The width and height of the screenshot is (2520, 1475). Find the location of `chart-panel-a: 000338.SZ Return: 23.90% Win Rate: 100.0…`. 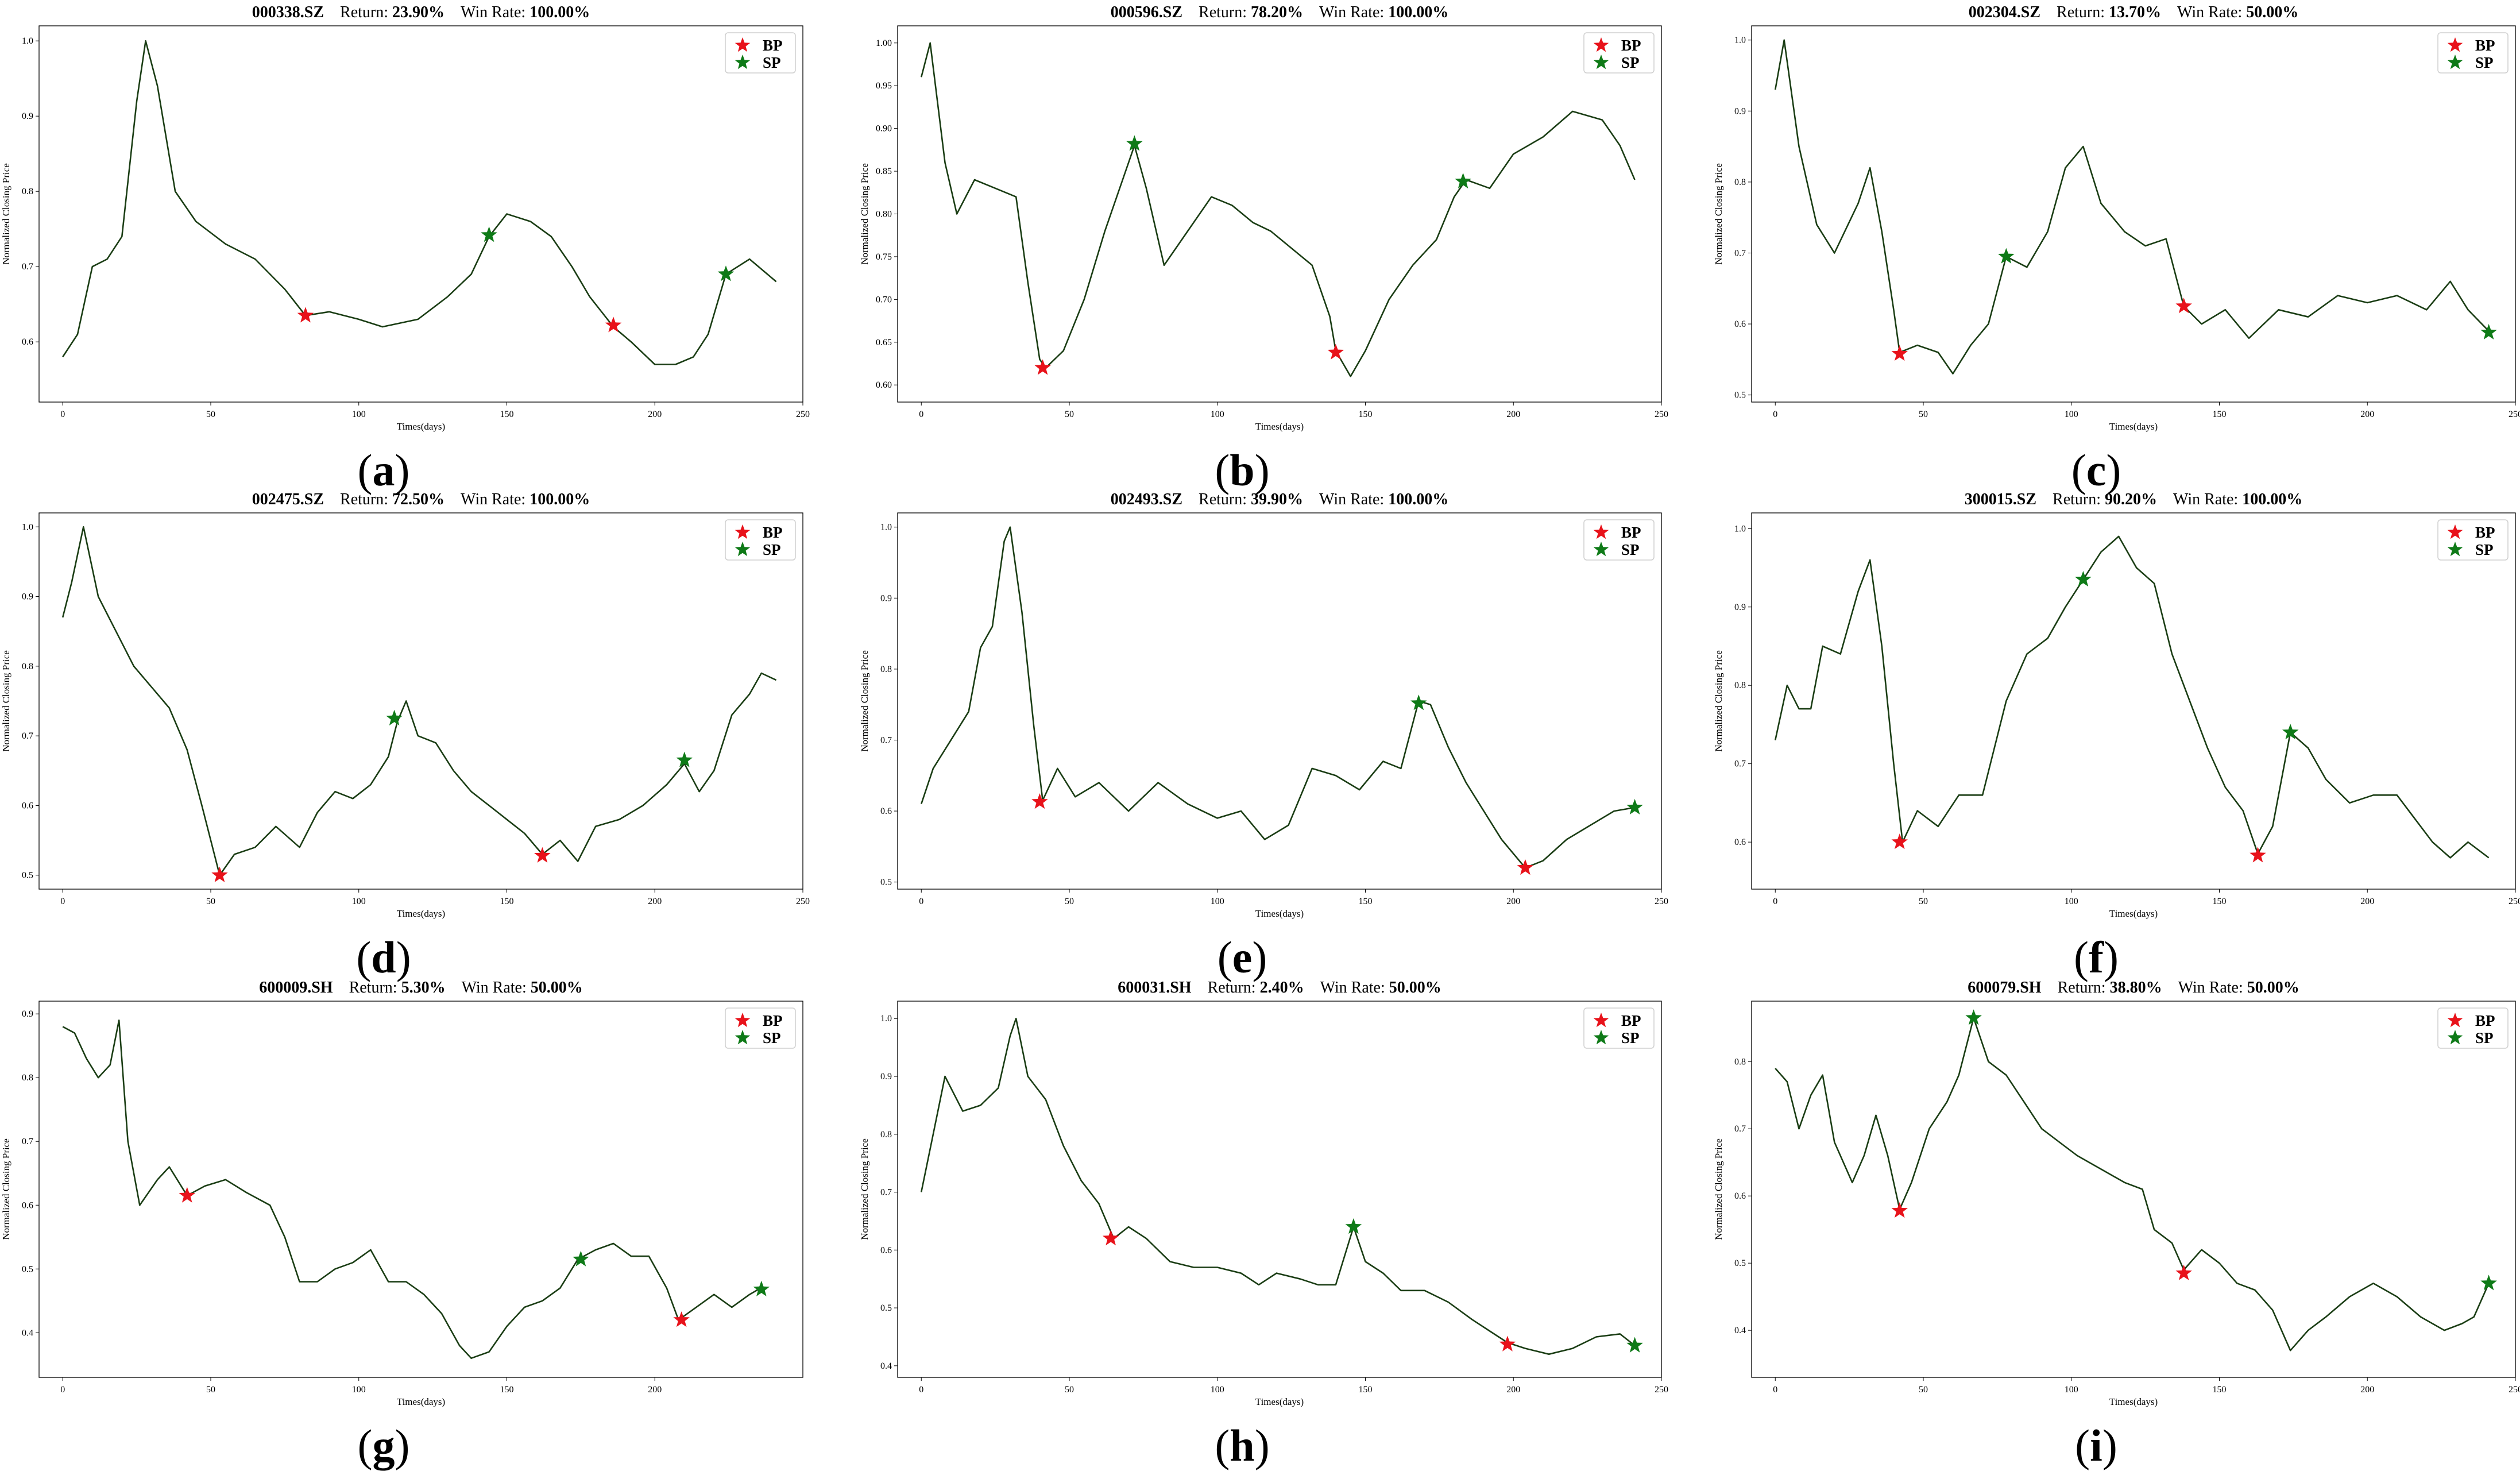

chart-panel-a: 000338.SZ Return: 23.90% Win Rate: 100.0… is located at coordinates (406, 249).